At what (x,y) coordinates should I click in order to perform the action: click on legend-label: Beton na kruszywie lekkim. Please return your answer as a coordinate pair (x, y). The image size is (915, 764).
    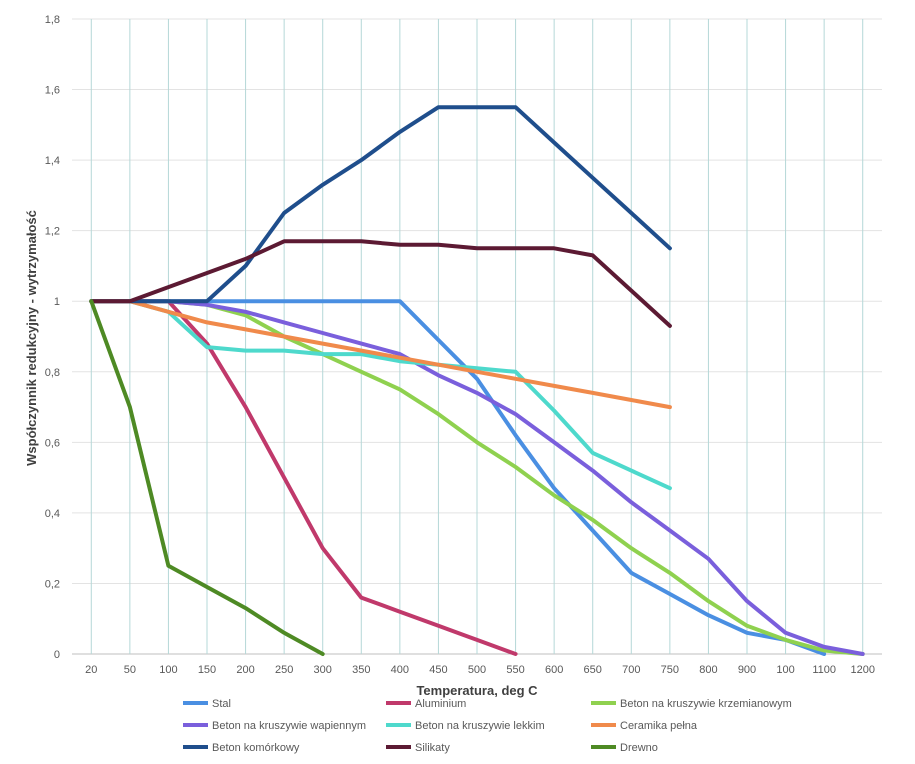
    Looking at the image, I should click on (480, 726).